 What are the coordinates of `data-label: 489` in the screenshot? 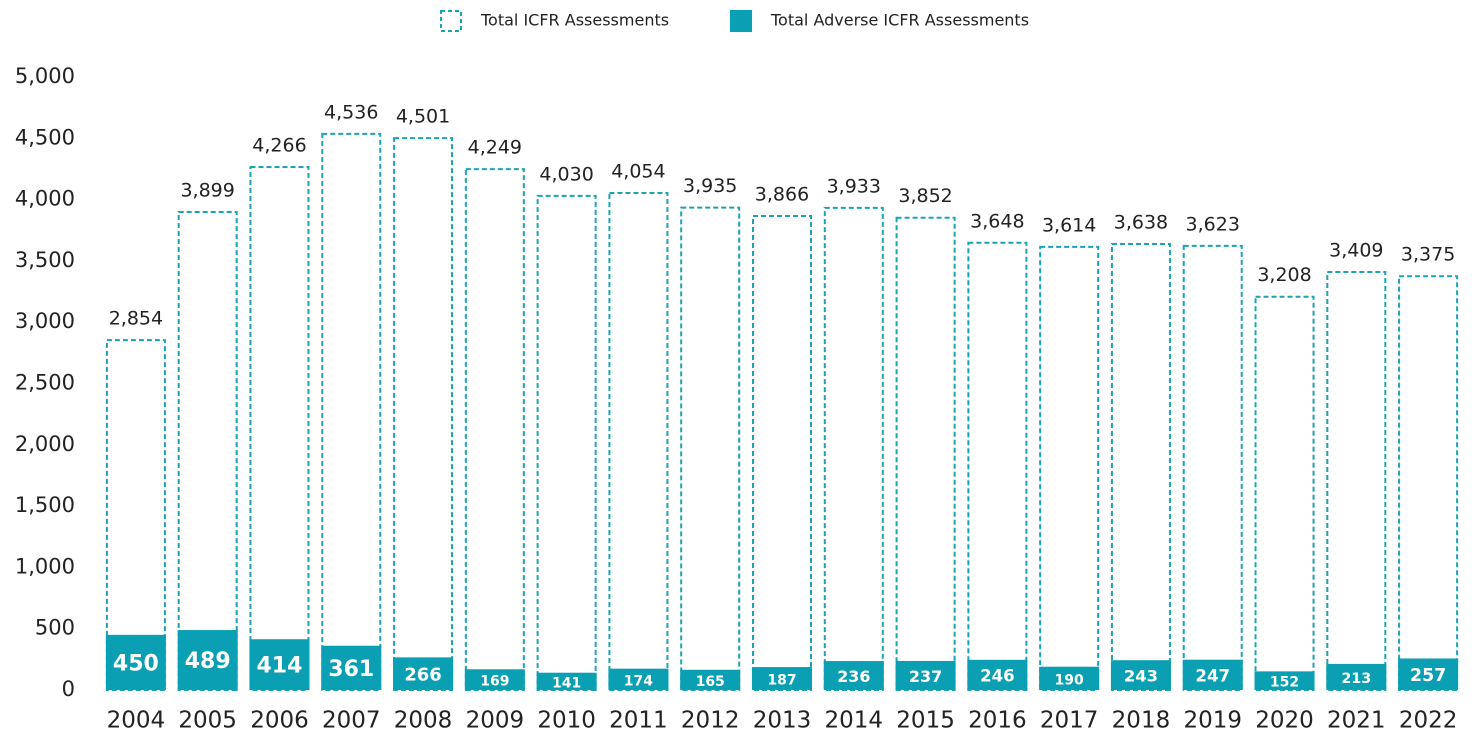 It's located at (208, 661).